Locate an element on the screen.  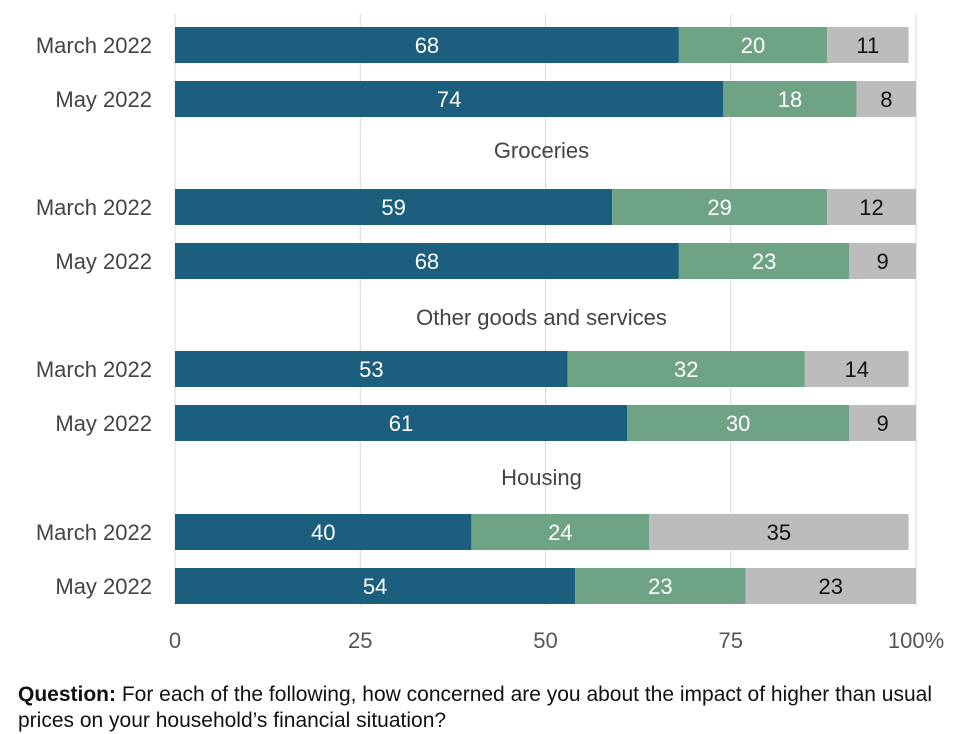
data-label: 8 is located at coordinates (886, 99).